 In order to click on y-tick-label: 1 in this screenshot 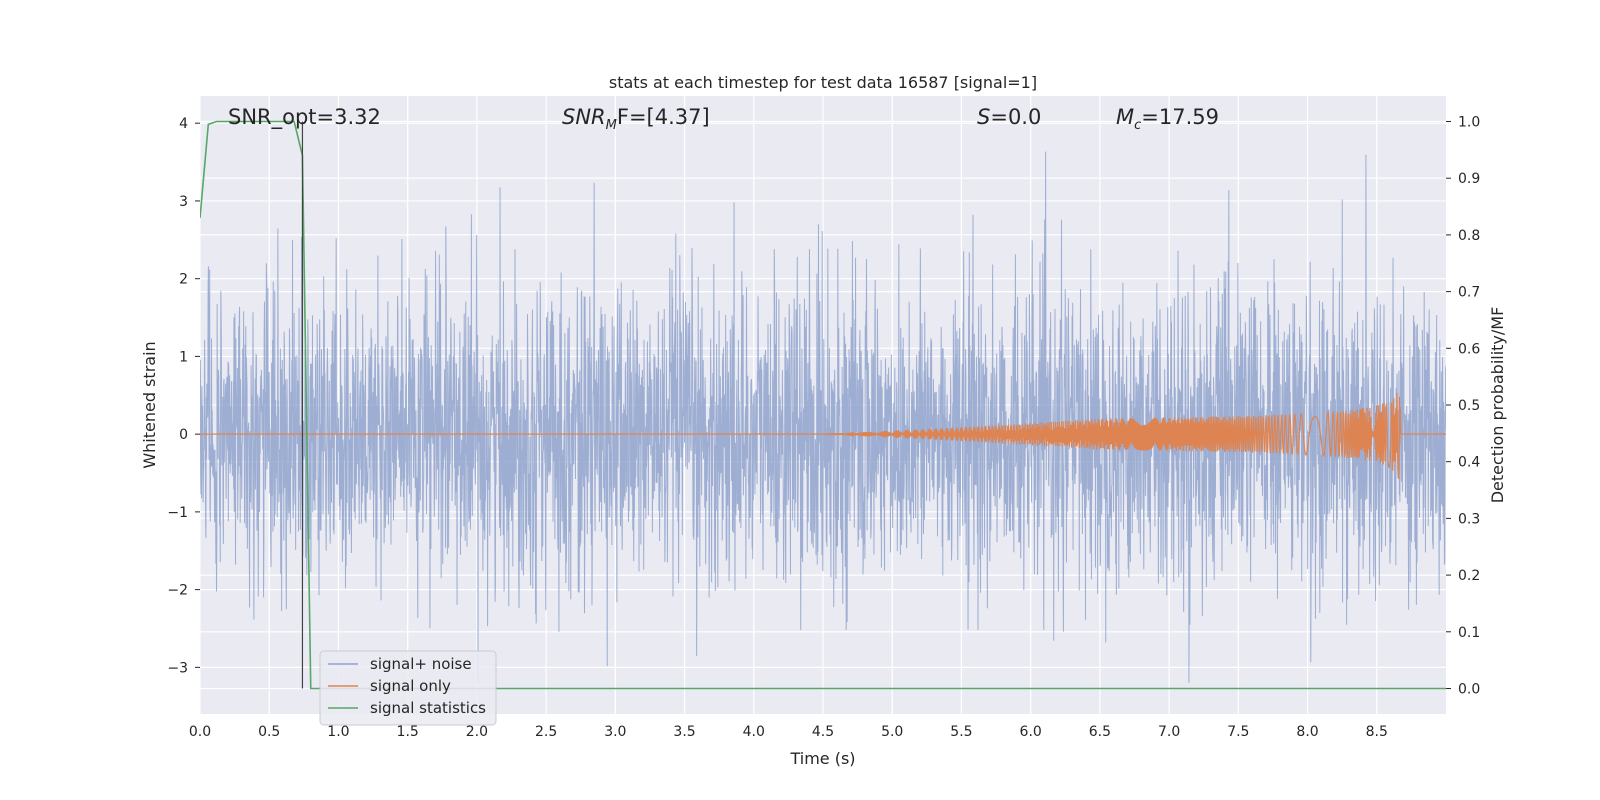, I will do `click(183, 357)`.